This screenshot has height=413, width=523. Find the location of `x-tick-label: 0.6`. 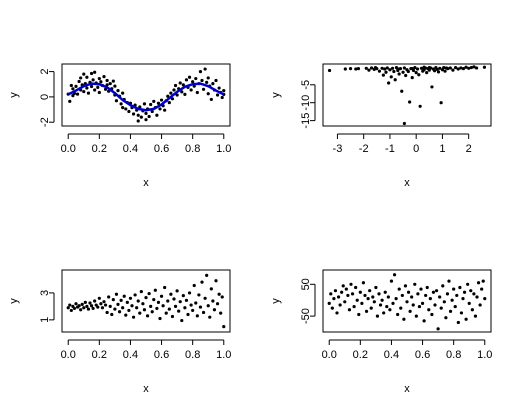

x-tick-label: 0.6 is located at coordinates (422, 355).